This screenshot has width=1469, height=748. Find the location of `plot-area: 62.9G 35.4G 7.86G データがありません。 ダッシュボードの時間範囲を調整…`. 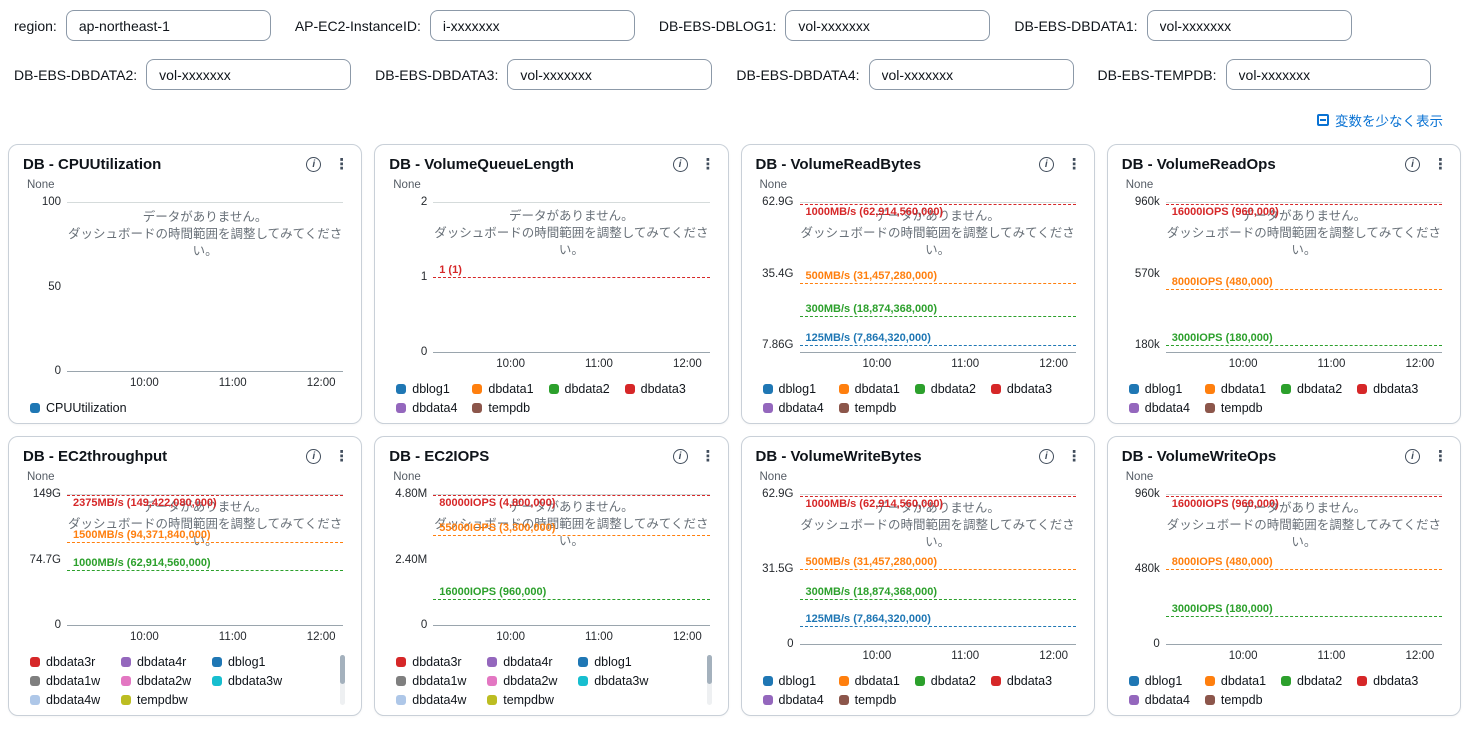

plot-area: 62.9G 35.4G 7.86G データがありません。 ダッシュボードの時間範囲を調整… is located at coordinates (919, 274).